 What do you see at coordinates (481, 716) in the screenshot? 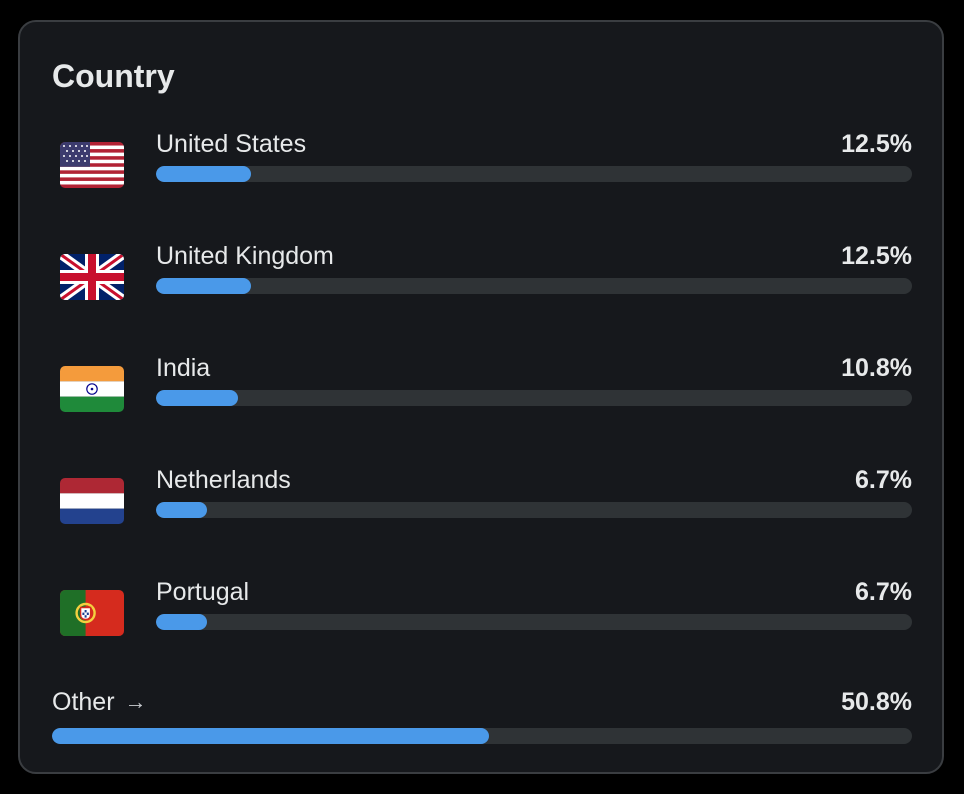
I see `other-countries-row: Other → 50.8%` at bounding box center [481, 716].